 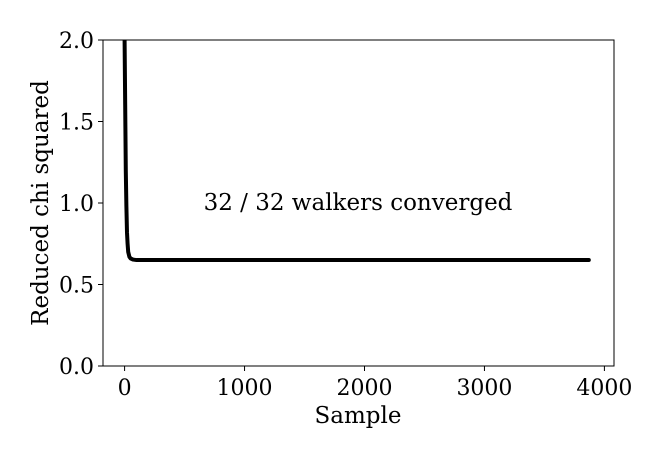 What do you see at coordinates (358, 203) in the screenshot?
I see `converged-annotation: 32 / 32 walkers converged` at bounding box center [358, 203].